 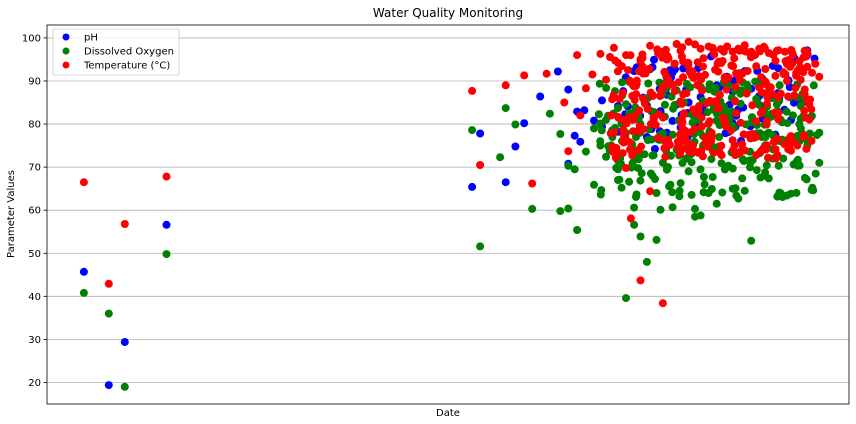 What do you see at coordinates (31, 38) in the screenshot?
I see `y-tick-label: 100` at bounding box center [31, 38].